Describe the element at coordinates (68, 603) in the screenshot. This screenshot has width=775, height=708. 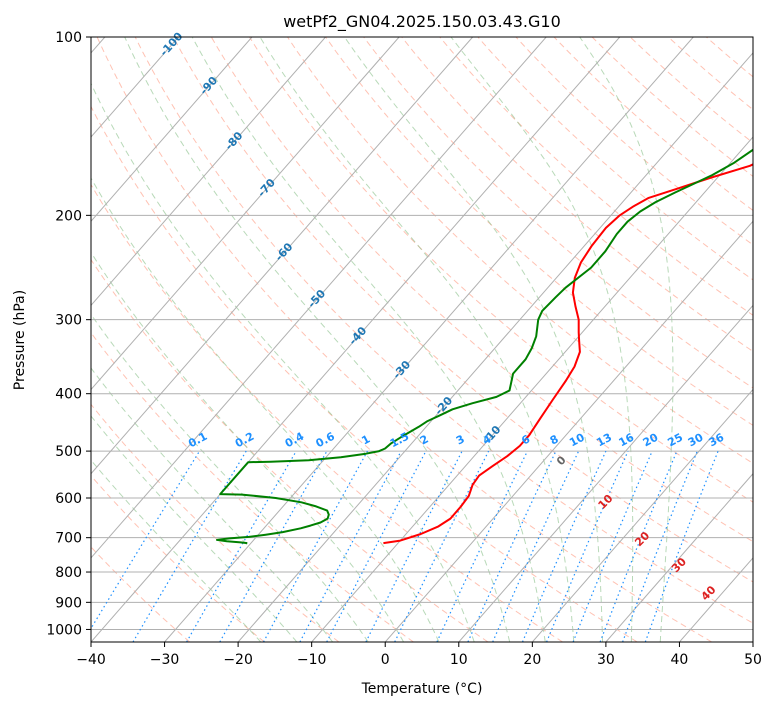
I see `y-tick-label: 900` at that location.